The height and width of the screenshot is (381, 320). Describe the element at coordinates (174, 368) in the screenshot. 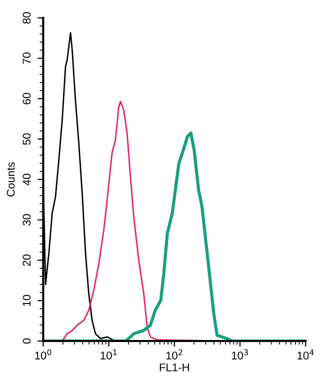

I see `x-axis-title: FL1-H` at that location.